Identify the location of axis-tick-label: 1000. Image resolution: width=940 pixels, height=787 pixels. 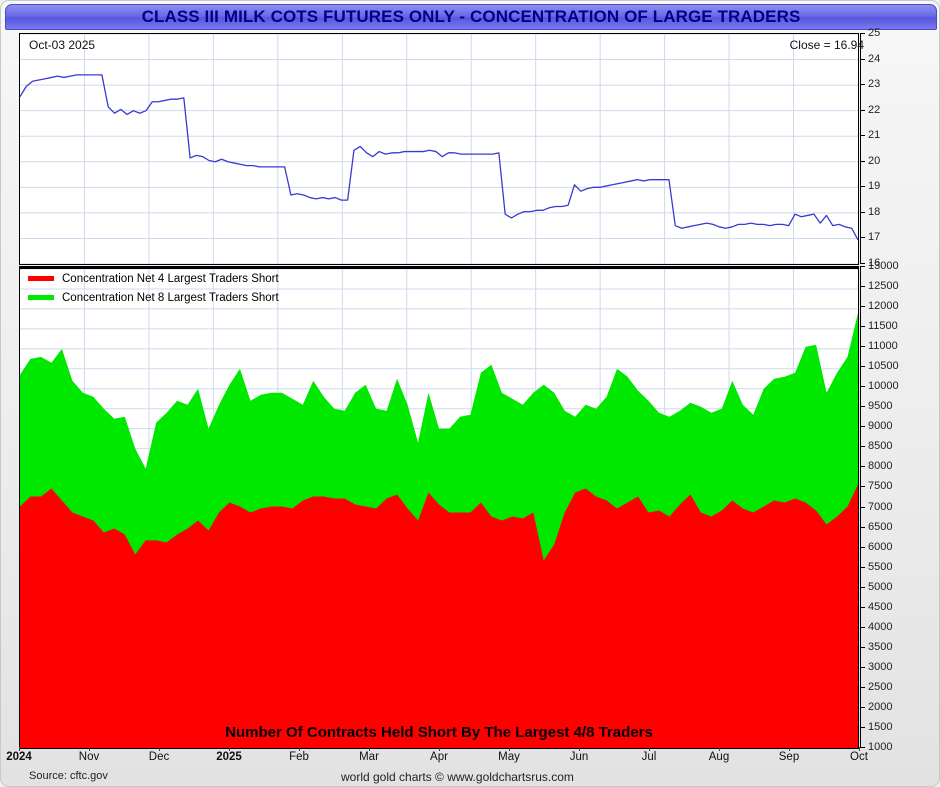
(880, 747).